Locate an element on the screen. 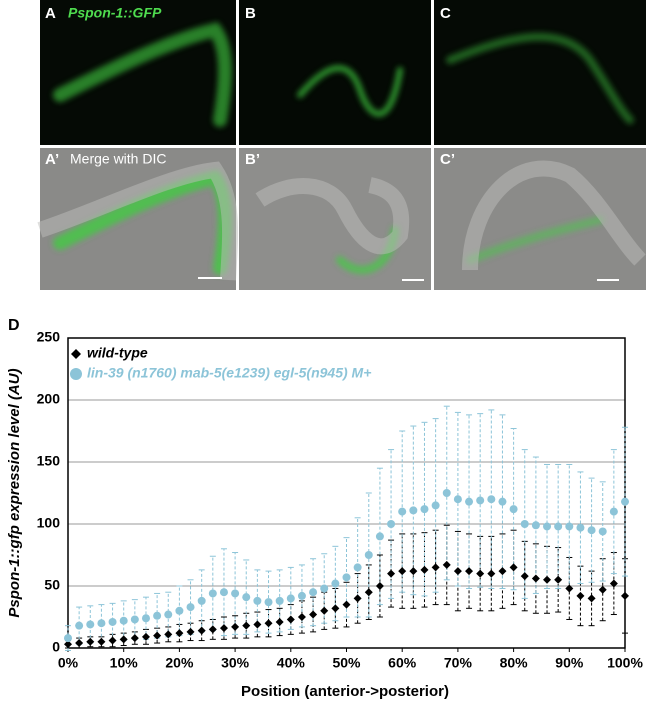 This screenshot has width=646, height=710. panel-label: D is located at coordinates (14, 325).